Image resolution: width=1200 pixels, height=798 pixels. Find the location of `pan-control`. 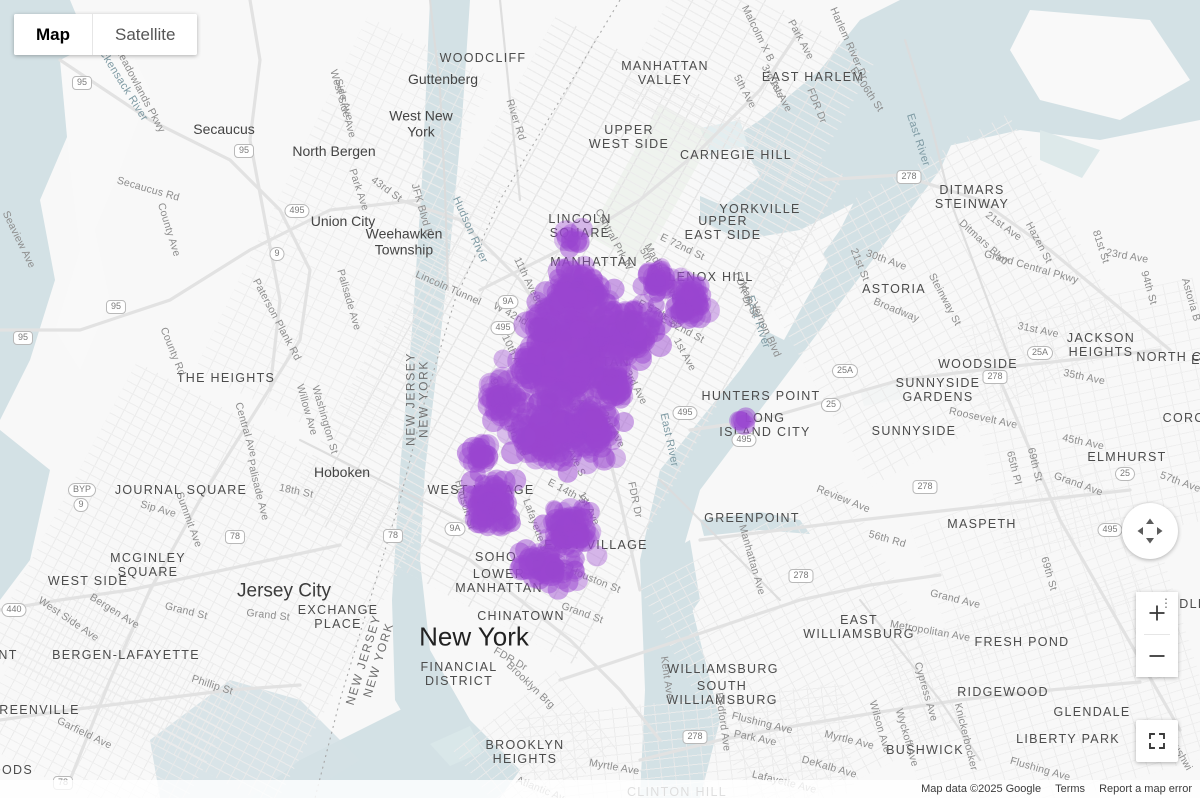

pan-control is located at coordinates (1150, 531).